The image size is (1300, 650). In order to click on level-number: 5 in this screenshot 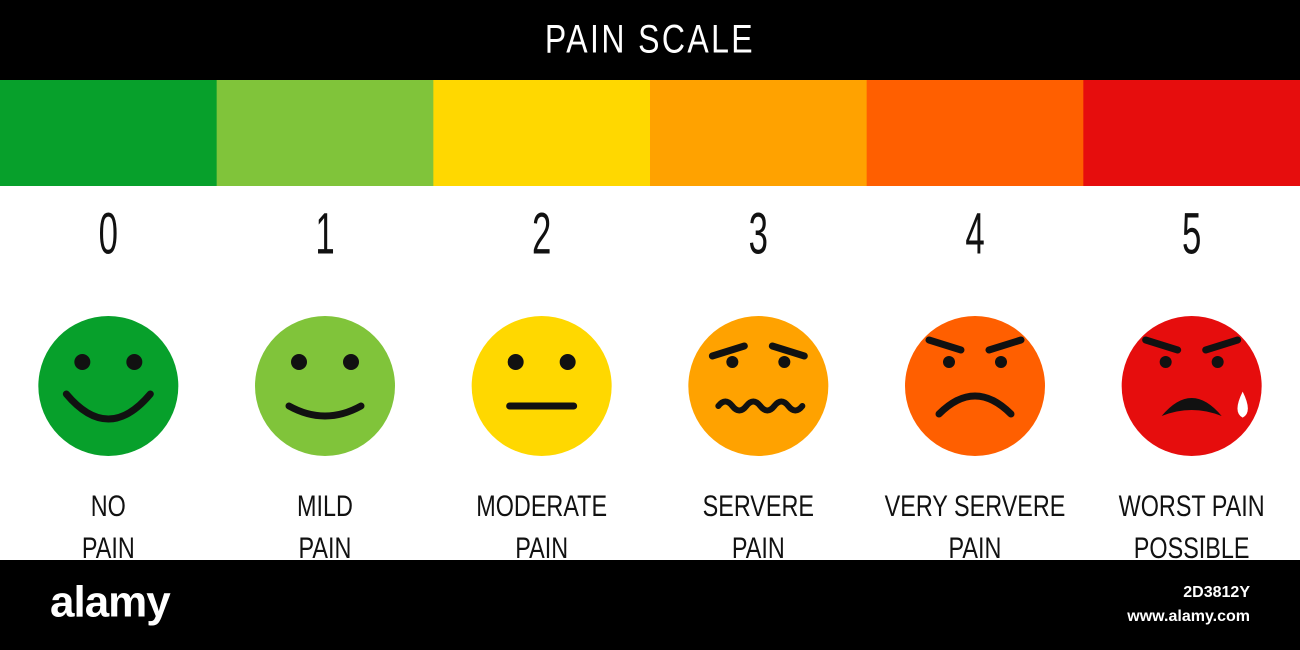, I will do `click(1191, 234)`.